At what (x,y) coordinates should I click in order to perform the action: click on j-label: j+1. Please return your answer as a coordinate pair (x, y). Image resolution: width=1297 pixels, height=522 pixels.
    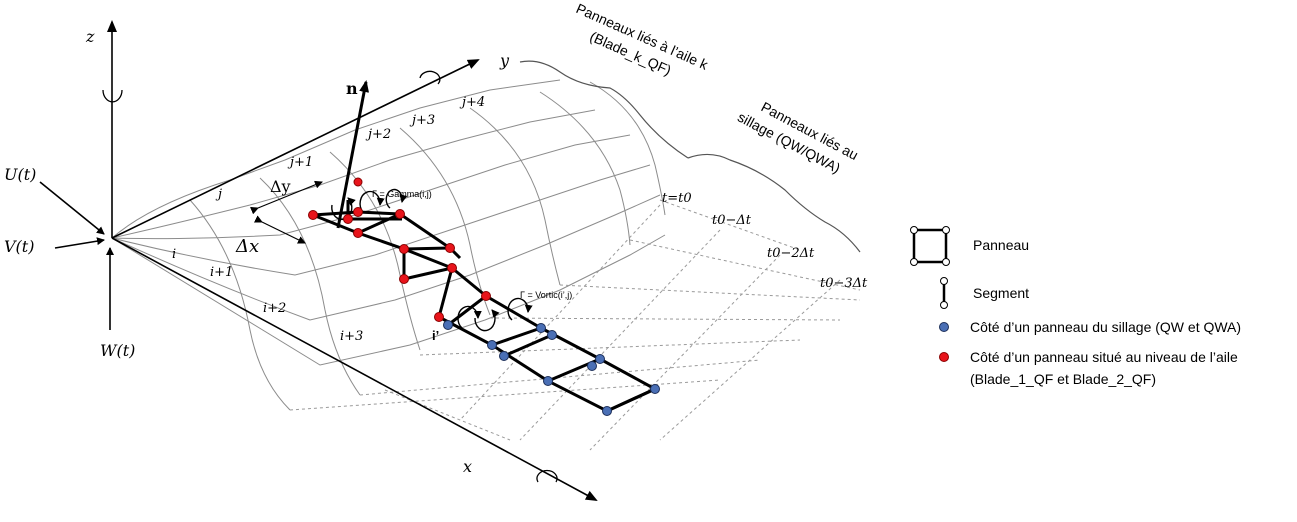
    Looking at the image, I should click on (300, 162).